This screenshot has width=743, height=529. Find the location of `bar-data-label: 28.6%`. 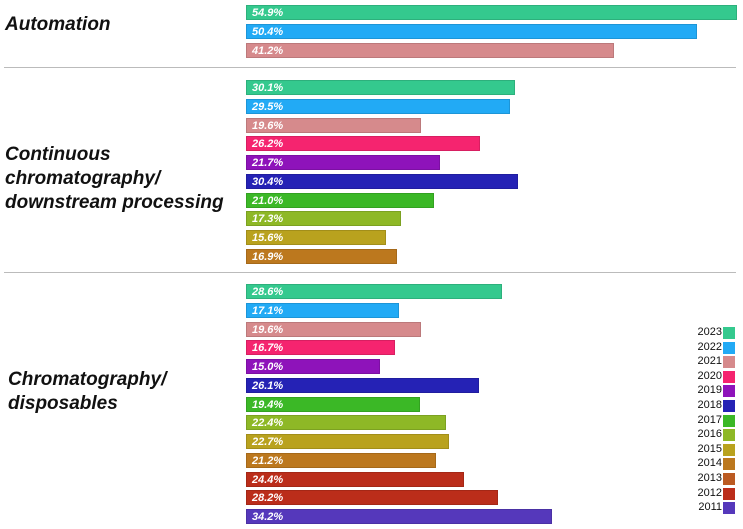

bar-data-label: 28.6% is located at coordinates (268, 292).